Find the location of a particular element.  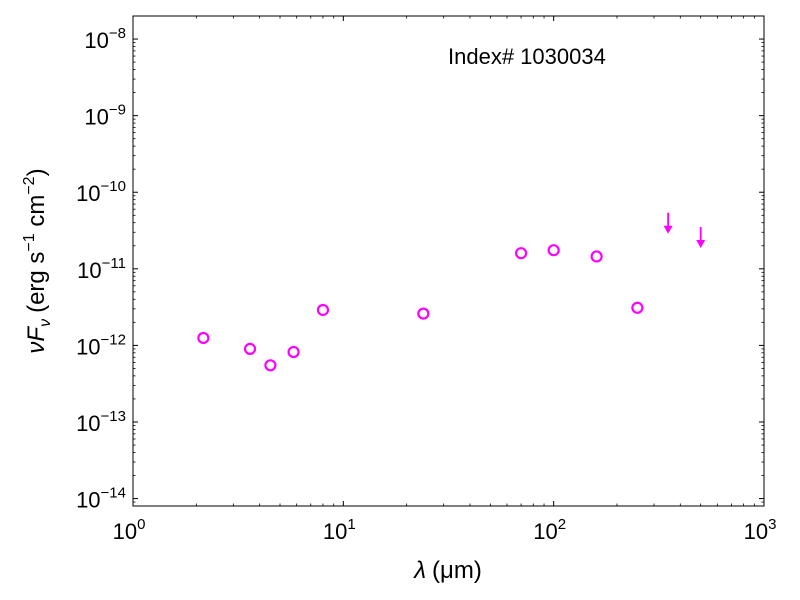

y-axis-title: νFν (erg s−1 cm−2) is located at coordinates (37, 260).